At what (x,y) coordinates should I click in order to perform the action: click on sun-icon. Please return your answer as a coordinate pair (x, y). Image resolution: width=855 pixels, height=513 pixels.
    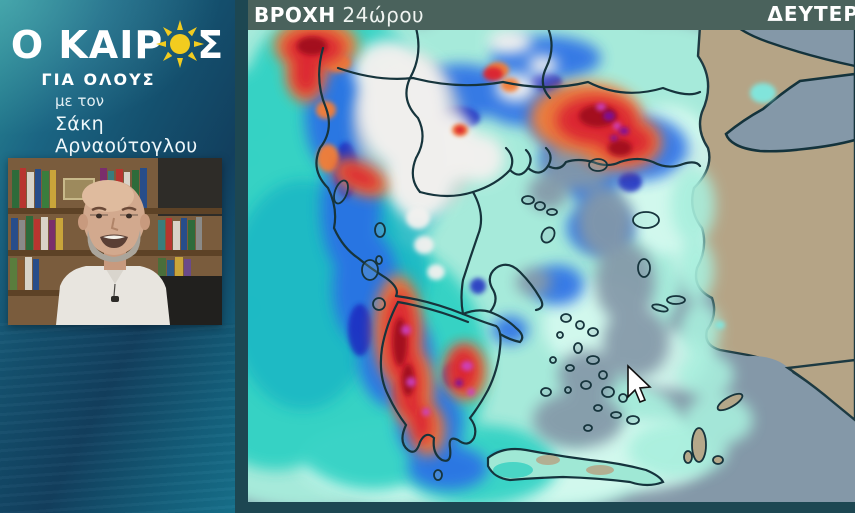
    Looking at the image, I should click on (180, 44).